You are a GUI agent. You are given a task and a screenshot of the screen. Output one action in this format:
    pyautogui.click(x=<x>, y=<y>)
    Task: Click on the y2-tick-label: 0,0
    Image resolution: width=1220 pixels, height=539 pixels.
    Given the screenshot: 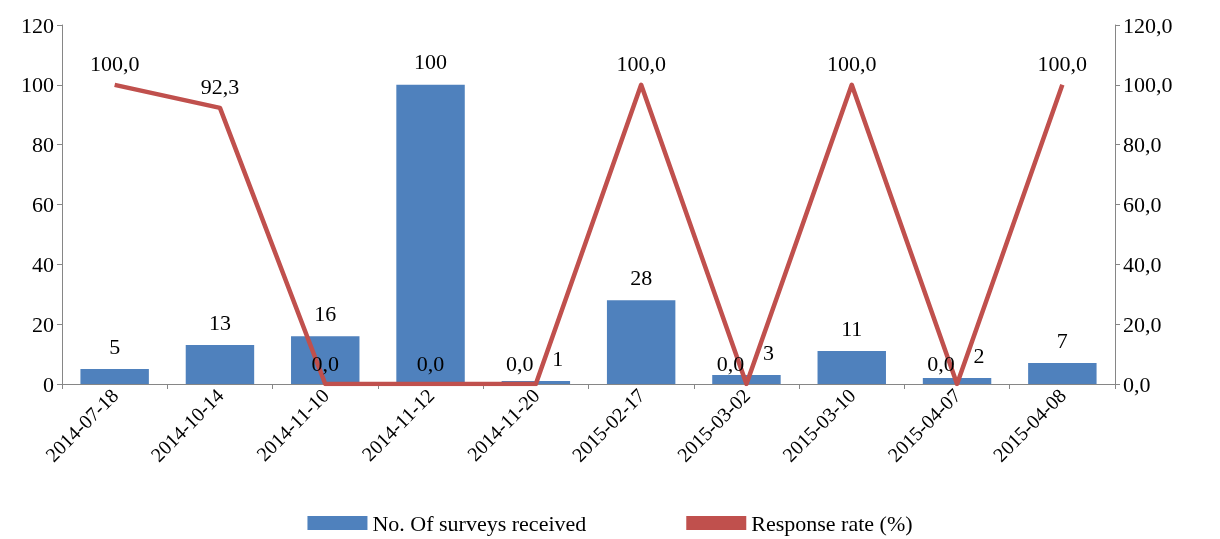 What is the action you would take?
    pyautogui.click(x=1137, y=384)
    